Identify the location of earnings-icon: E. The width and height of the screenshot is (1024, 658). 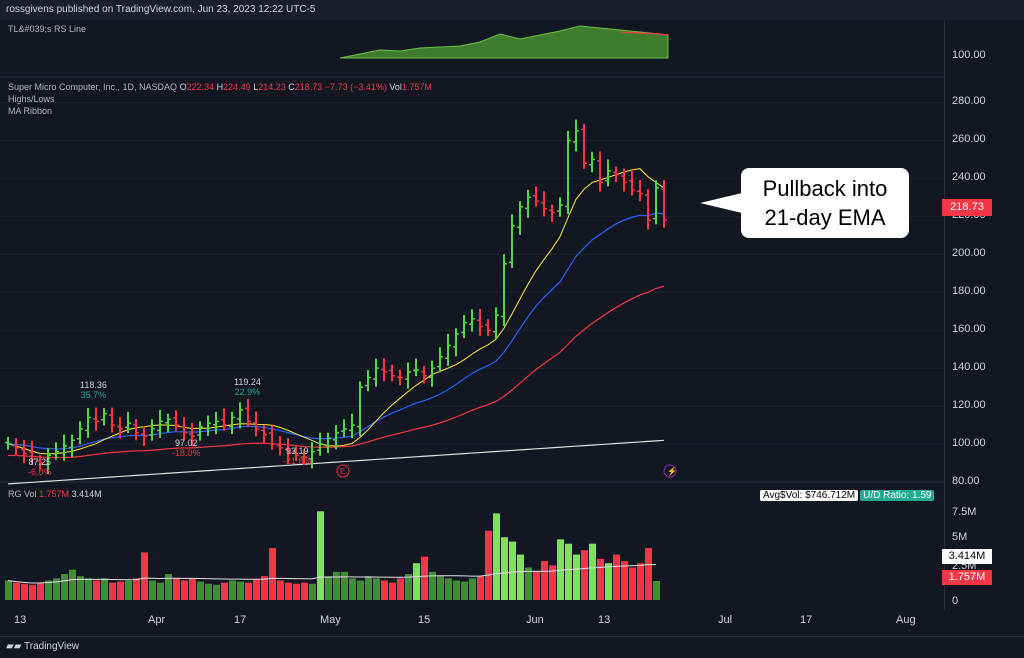
(342, 471).